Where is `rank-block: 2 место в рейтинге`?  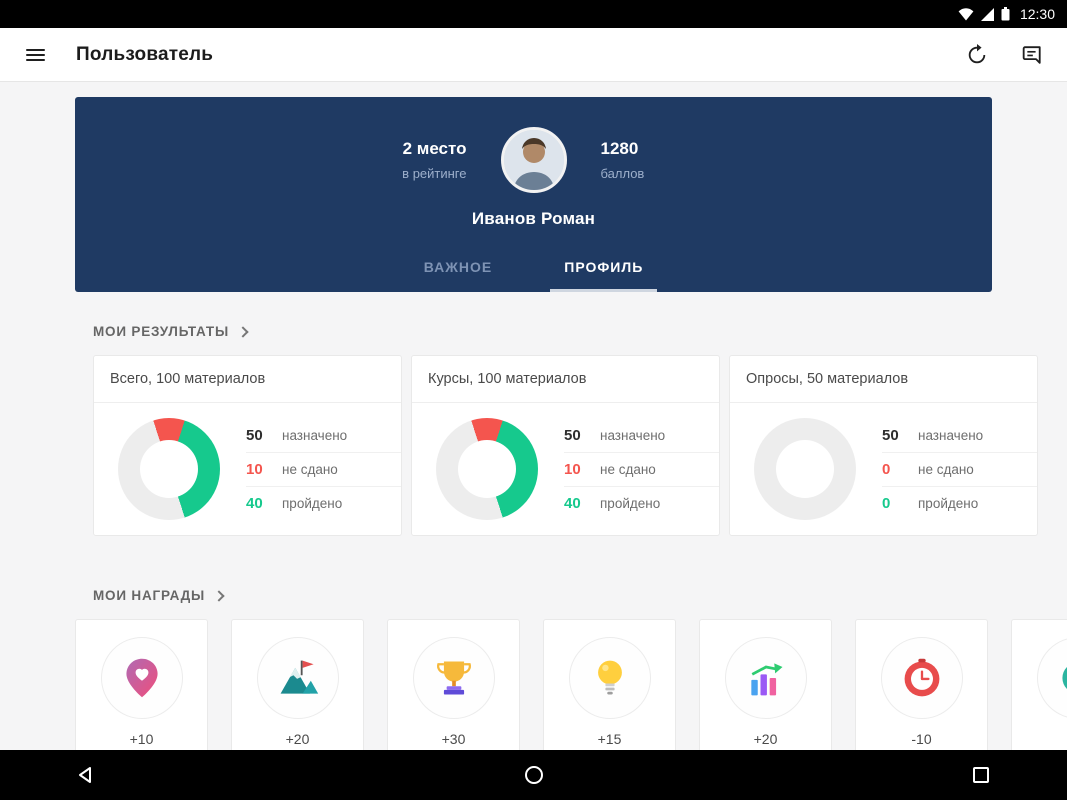
rank-block: 2 место в рейтинге is located at coordinates (412, 160).